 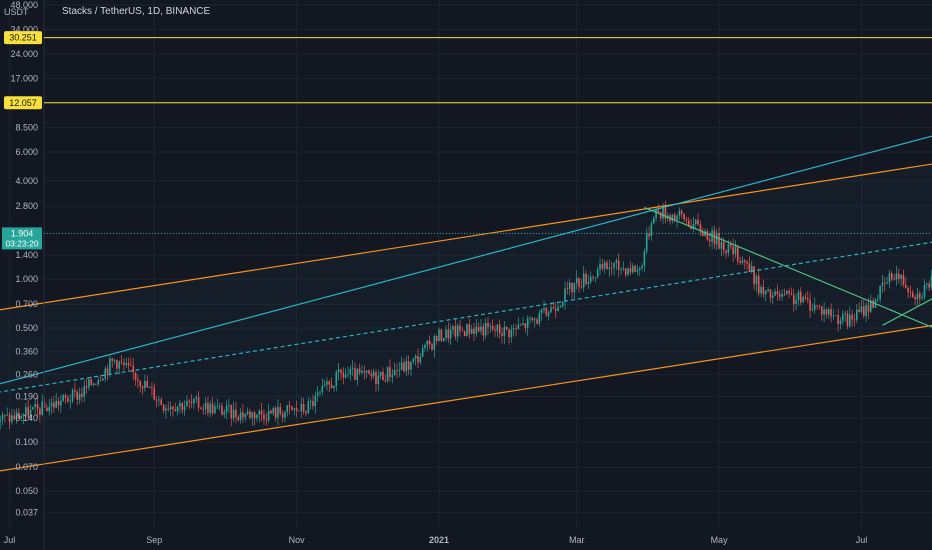 What do you see at coordinates (136, 11) in the screenshot?
I see `chart-title: Stacks / TetherUS, 1D, BINANCE` at bounding box center [136, 11].